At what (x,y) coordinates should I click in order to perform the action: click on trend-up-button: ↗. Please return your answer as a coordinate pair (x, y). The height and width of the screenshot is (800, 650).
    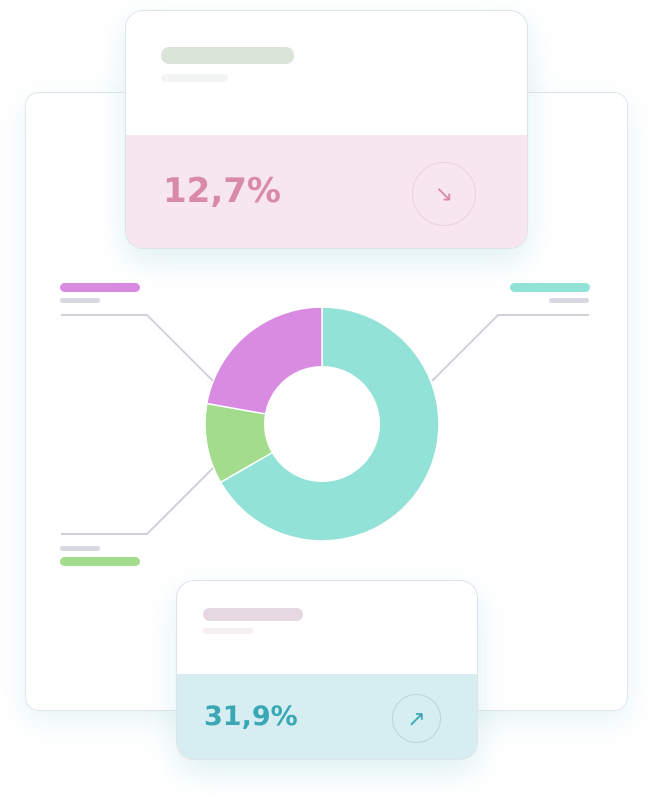
    Looking at the image, I should click on (416, 718).